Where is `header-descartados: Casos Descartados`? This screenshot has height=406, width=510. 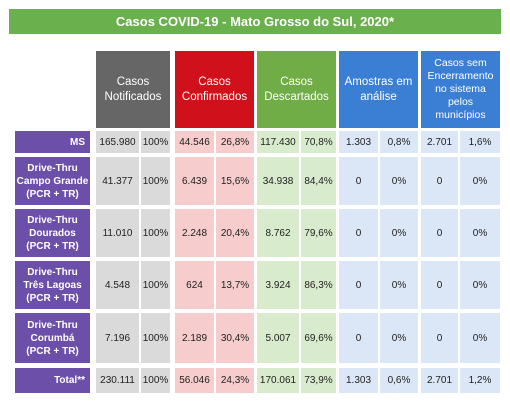 header-descartados: Casos Descartados is located at coordinates (296, 89).